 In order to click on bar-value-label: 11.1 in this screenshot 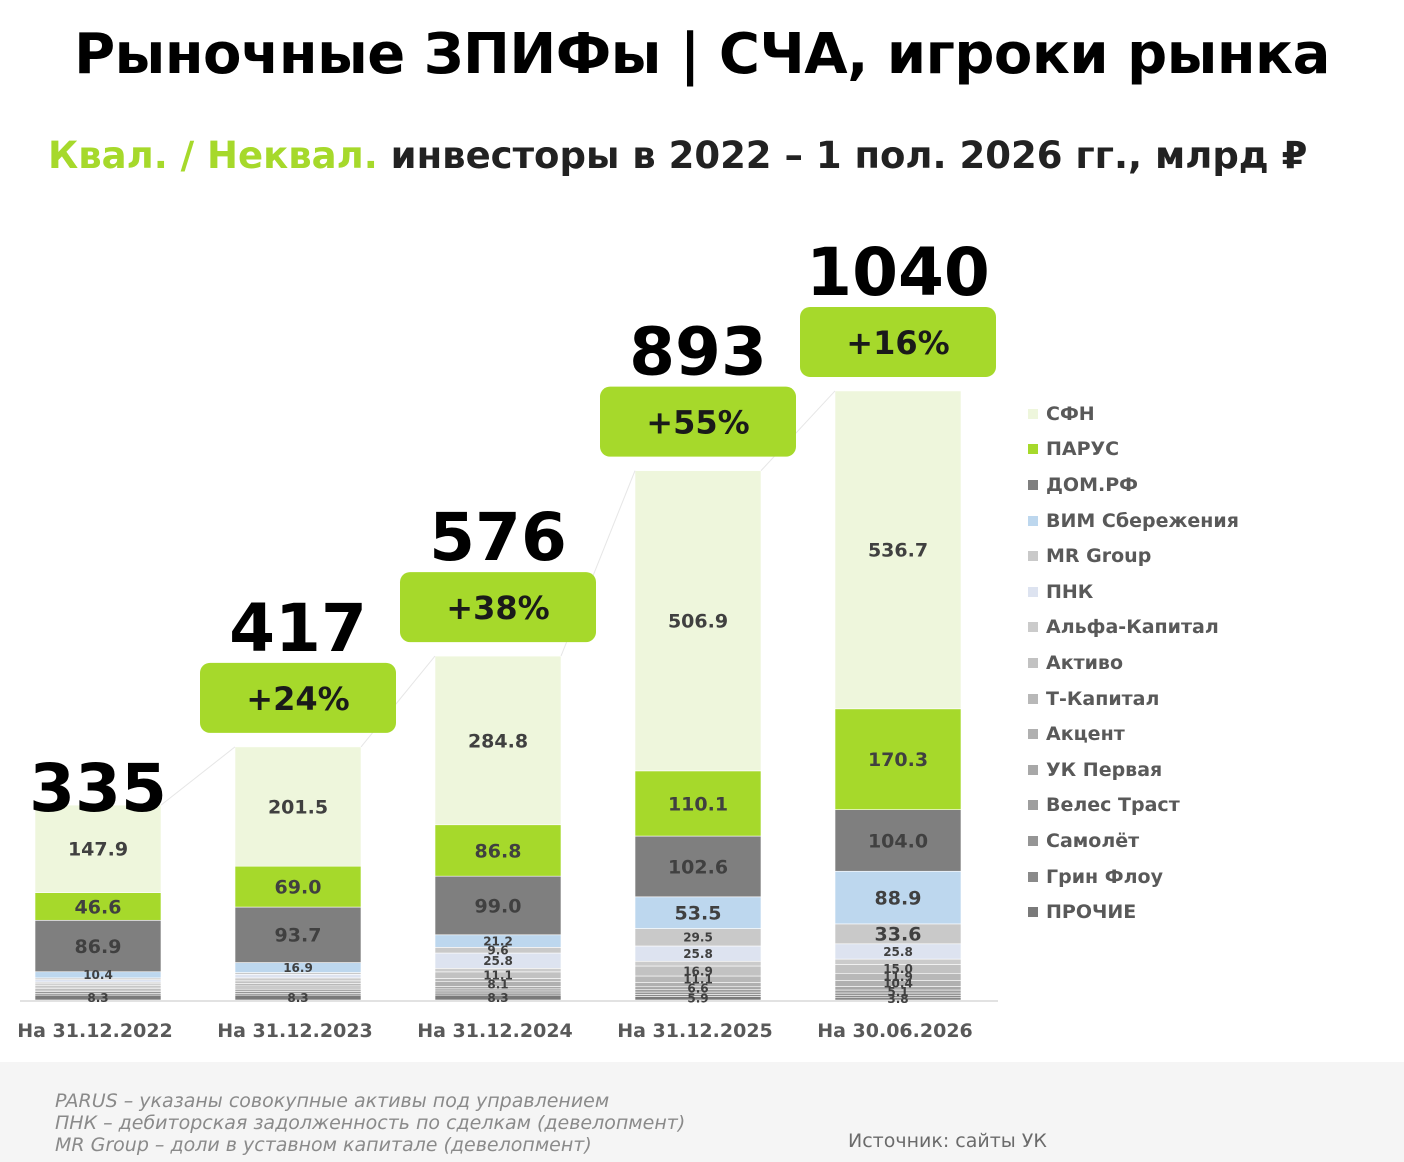, I will do `click(498, 975)`.